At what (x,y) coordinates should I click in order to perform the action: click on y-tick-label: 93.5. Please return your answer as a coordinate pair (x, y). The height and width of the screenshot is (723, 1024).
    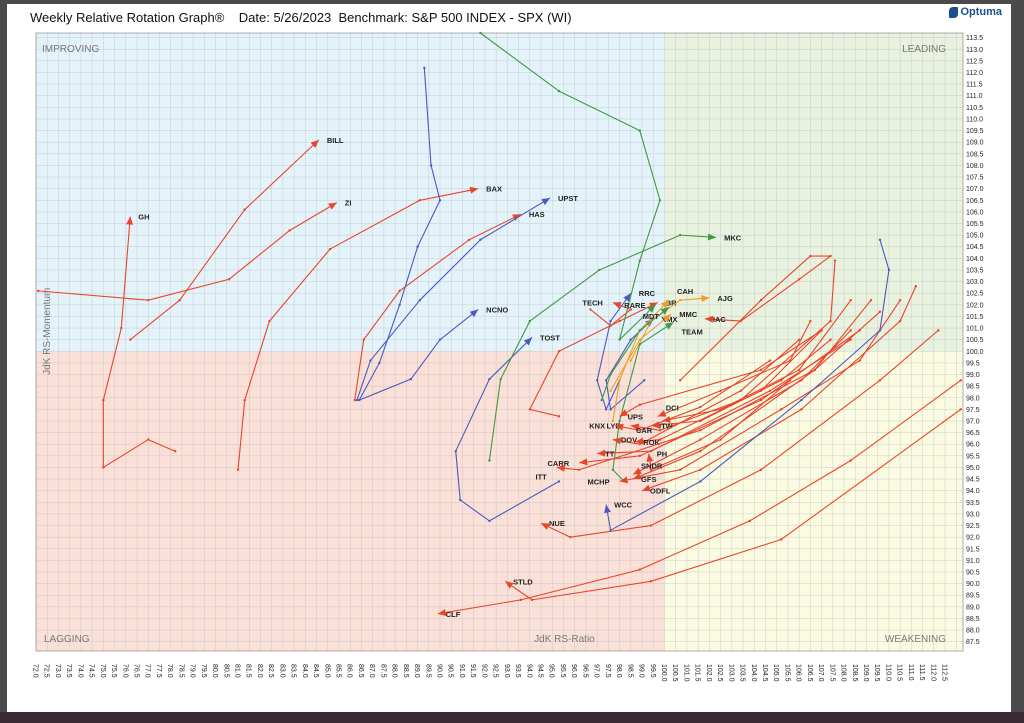
    Looking at the image, I should click on (973, 503).